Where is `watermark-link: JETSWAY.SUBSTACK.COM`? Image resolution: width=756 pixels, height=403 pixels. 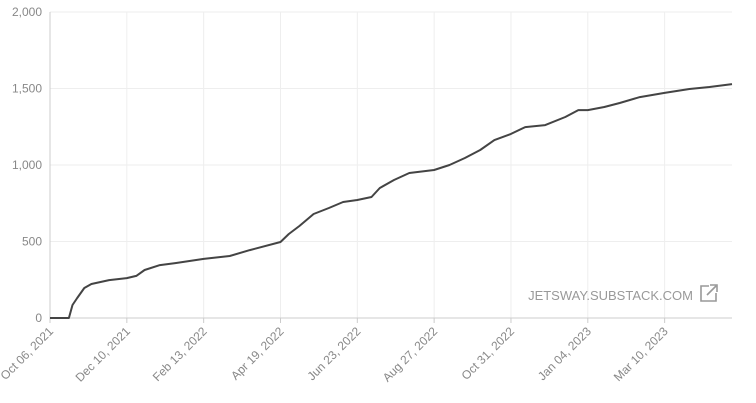 watermark-link: JETSWAY.SUBSTACK.COM is located at coordinates (610, 295).